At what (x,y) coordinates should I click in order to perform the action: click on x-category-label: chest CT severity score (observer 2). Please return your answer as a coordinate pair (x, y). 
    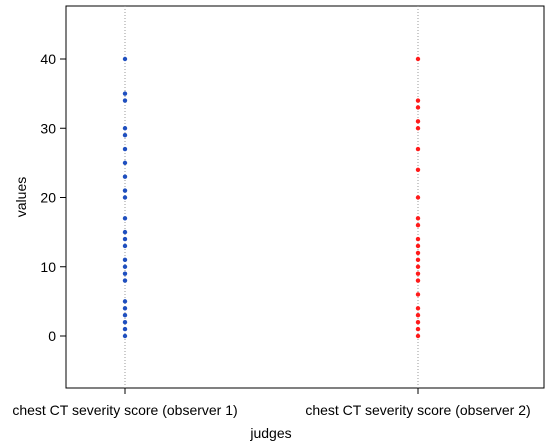
    Looking at the image, I should click on (417, 410).